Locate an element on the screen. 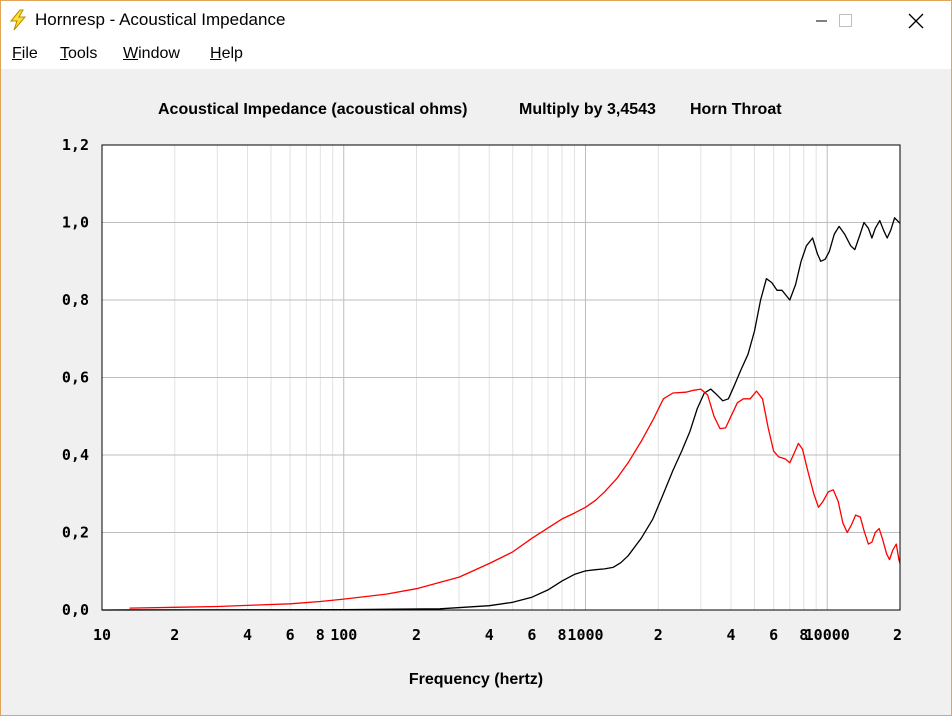  chart-title-location: Horn Throat is located at coordinates (736, 109).